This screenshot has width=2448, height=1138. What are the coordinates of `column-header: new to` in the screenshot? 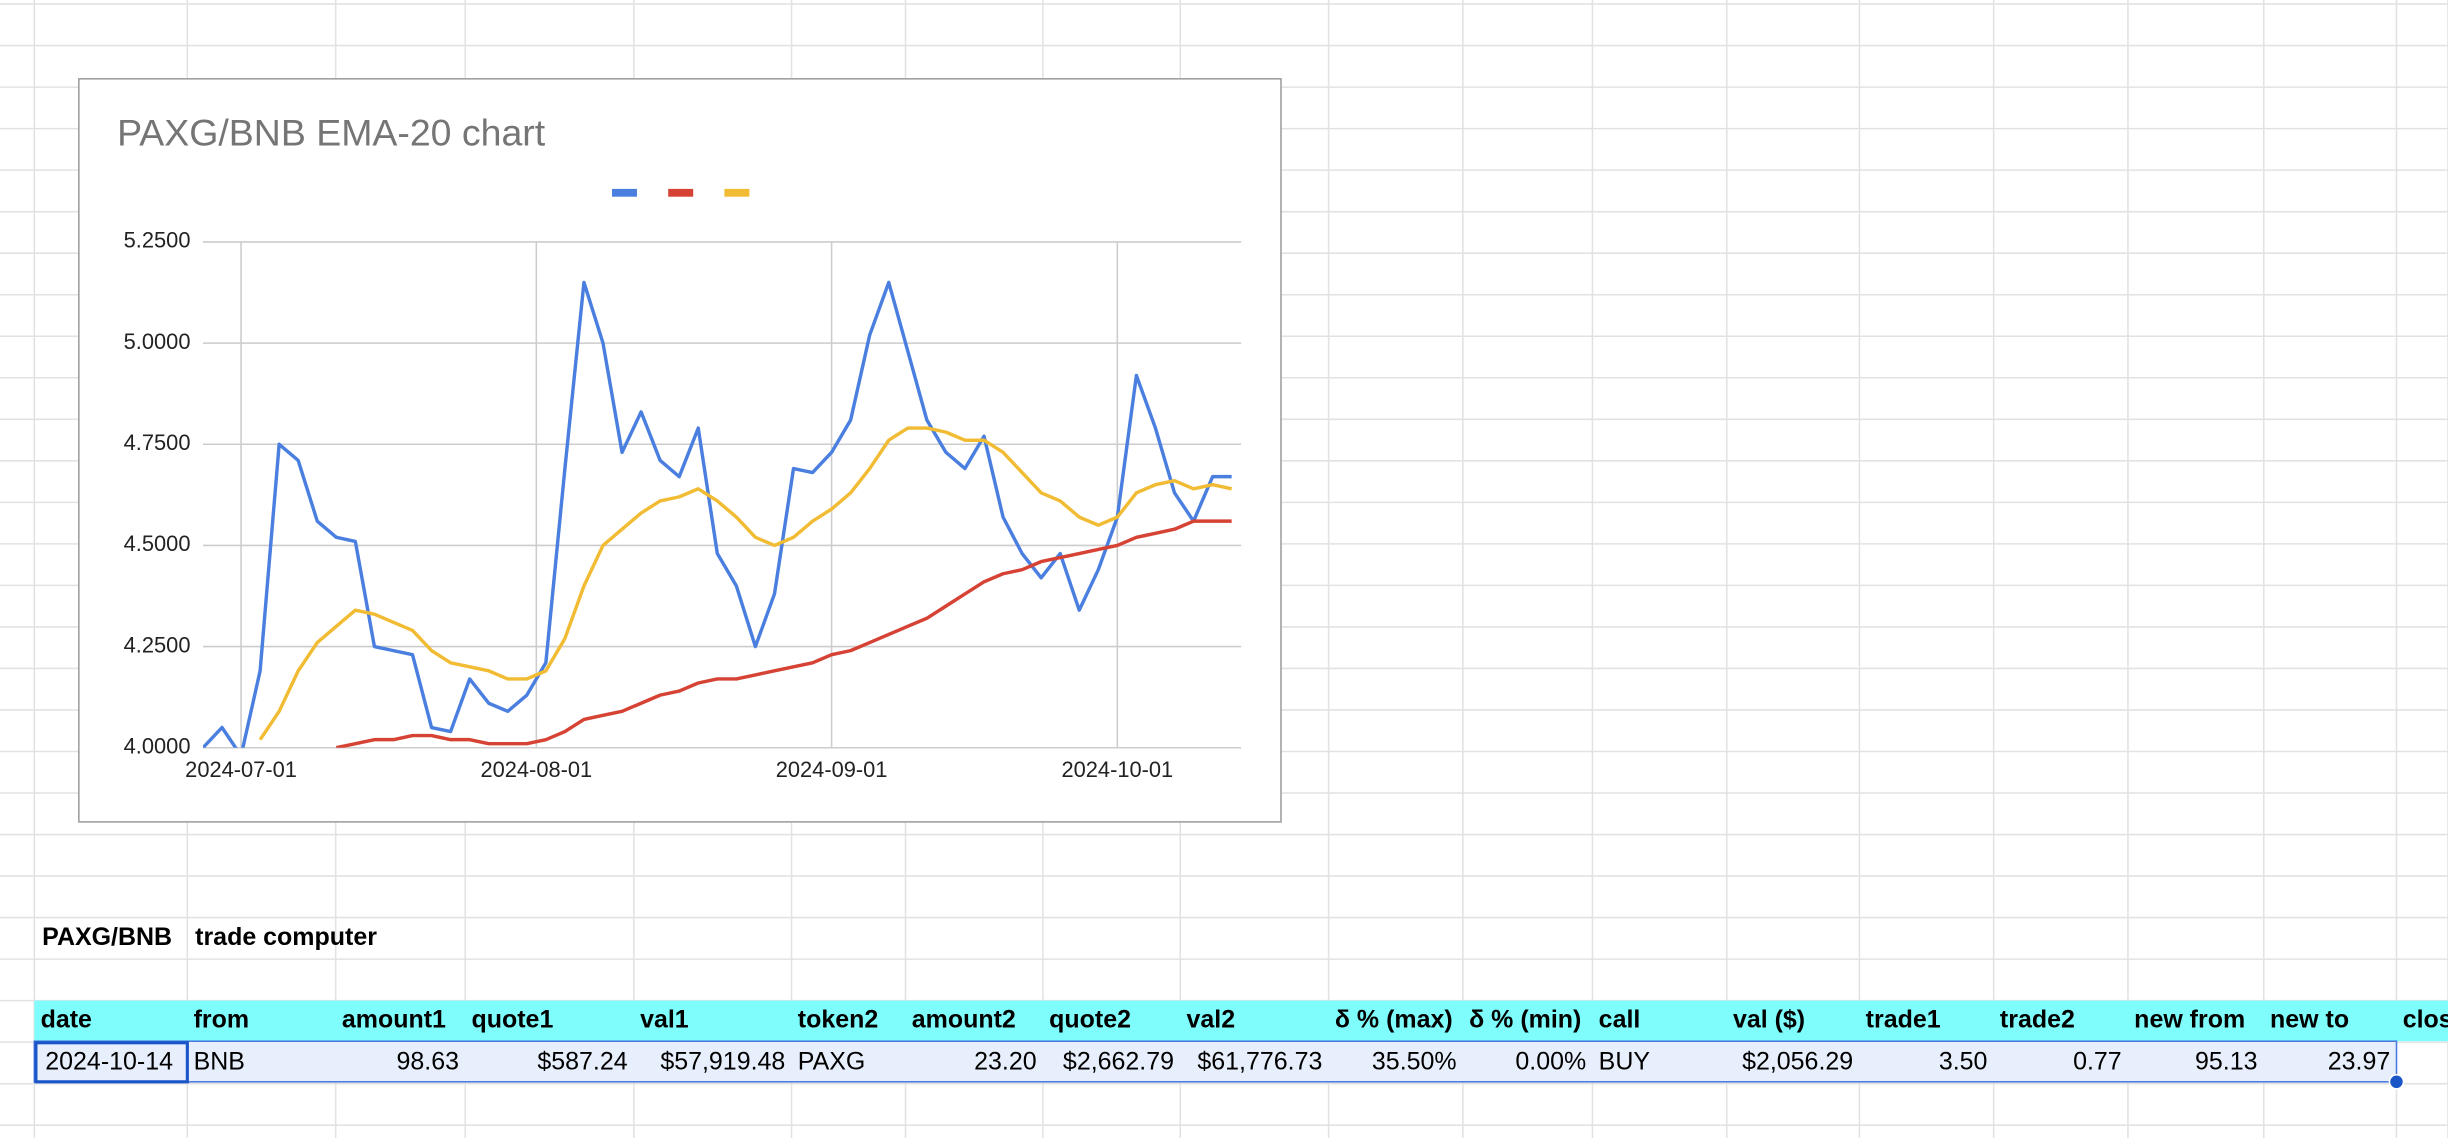 It's located at (2309, 1020).